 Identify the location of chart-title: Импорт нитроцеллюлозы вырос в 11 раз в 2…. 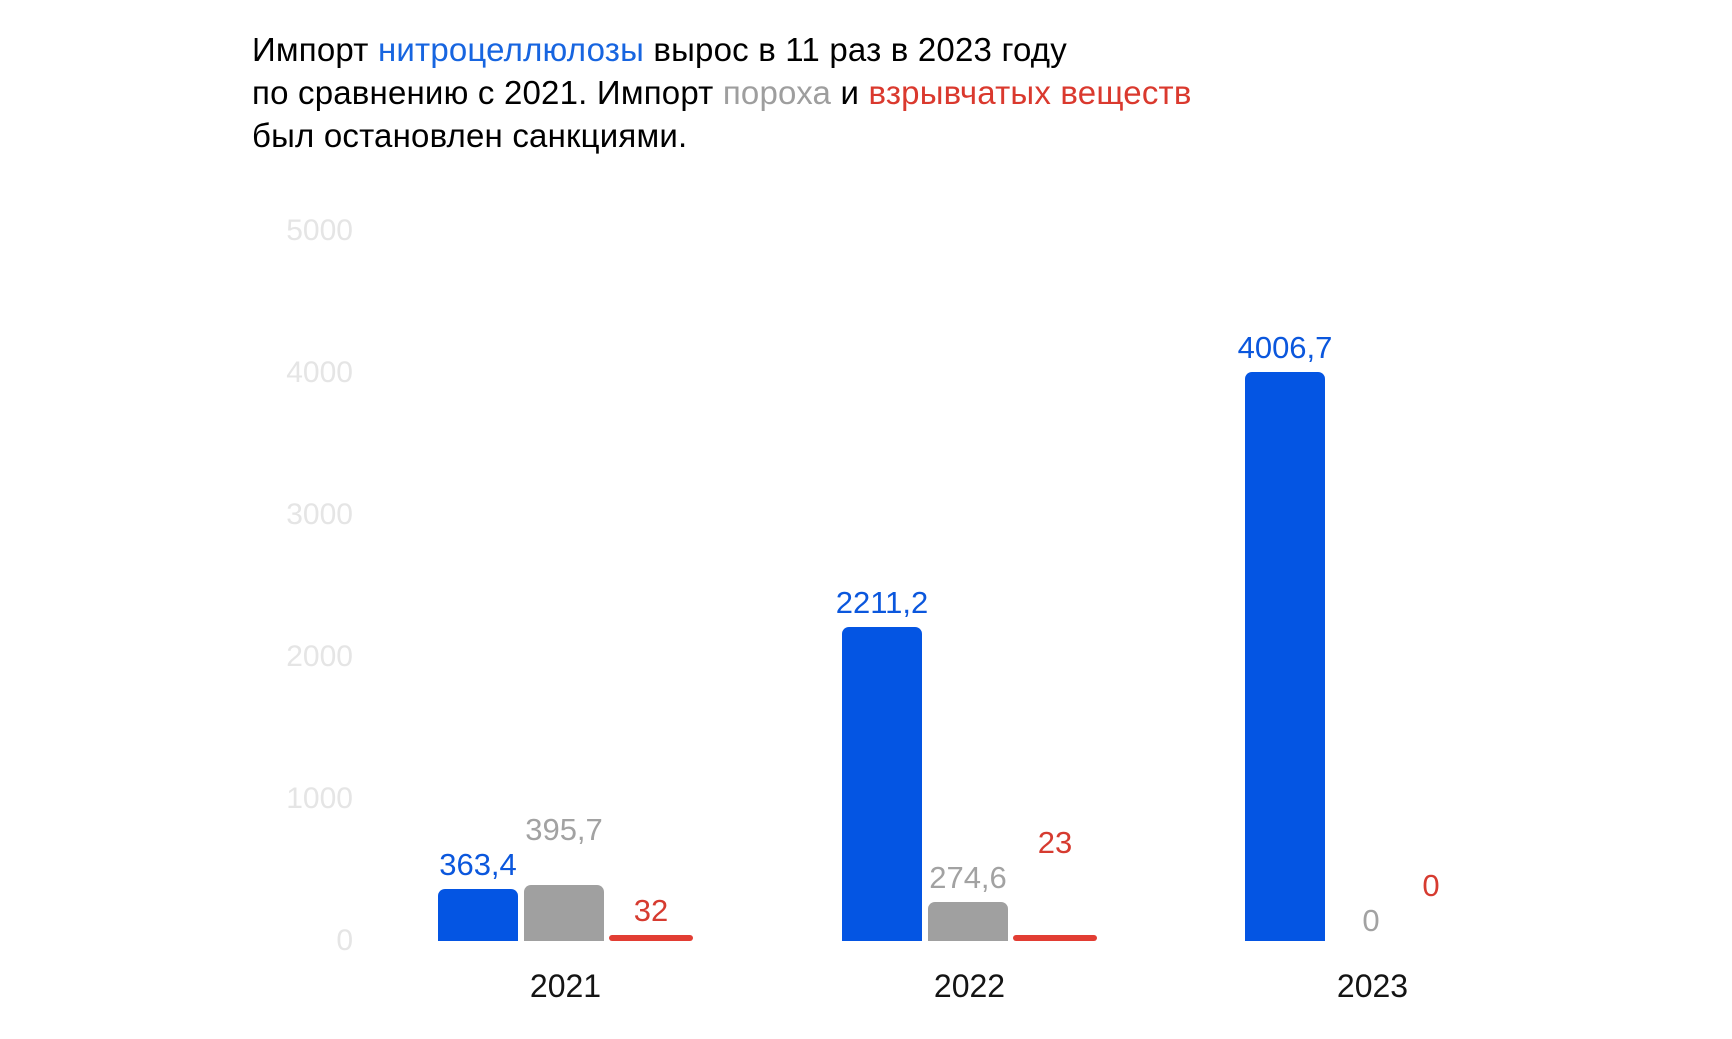
(732, 92).